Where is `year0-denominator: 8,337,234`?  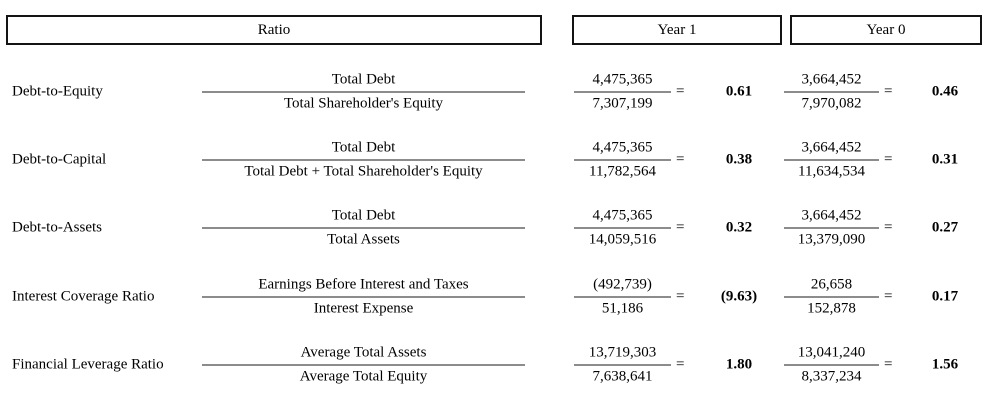 year0-denominator: 8,337,234 is located at coordinates (831, 376).